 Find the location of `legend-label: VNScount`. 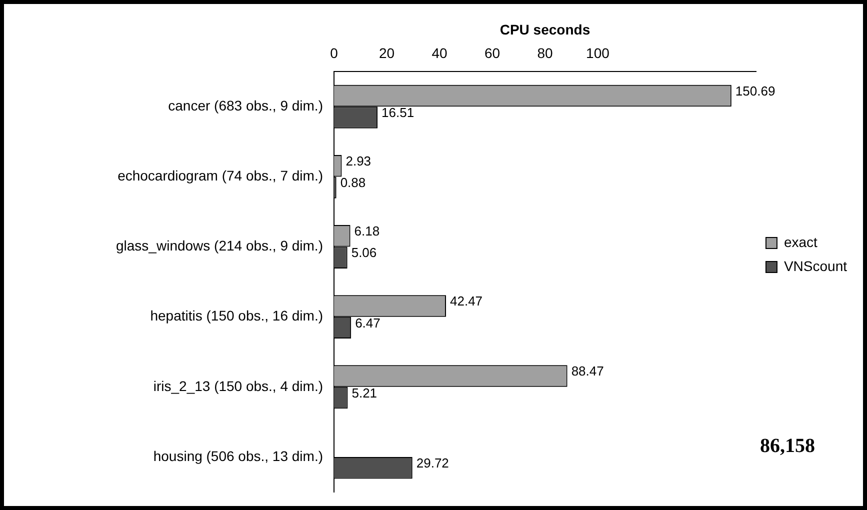

legend-label: VNScount is located at coordinates (816, 266).